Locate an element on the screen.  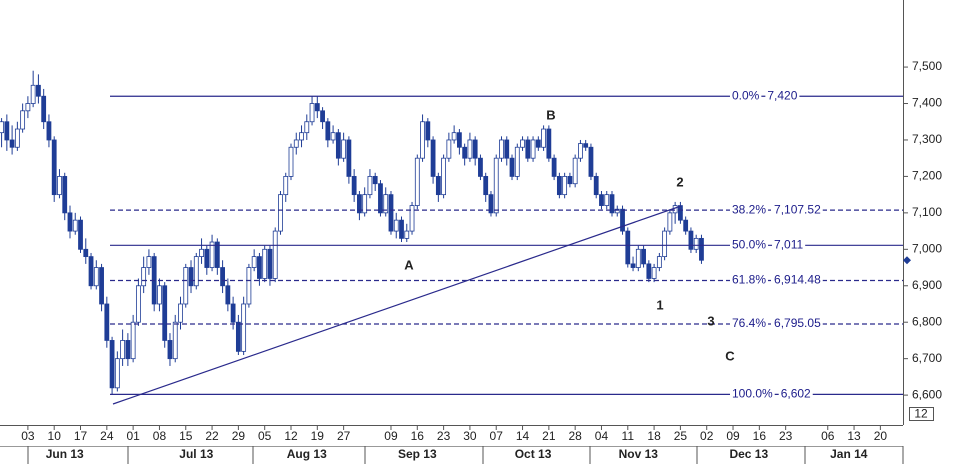
x-tick-label: 09 is located at coordinates (391, 436).